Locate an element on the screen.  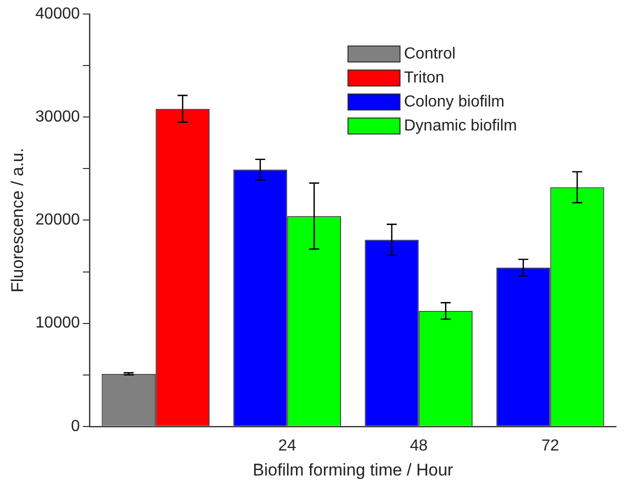
x-axis-title: Biofilm forming time / Hour is located at coordinates (353, 470).